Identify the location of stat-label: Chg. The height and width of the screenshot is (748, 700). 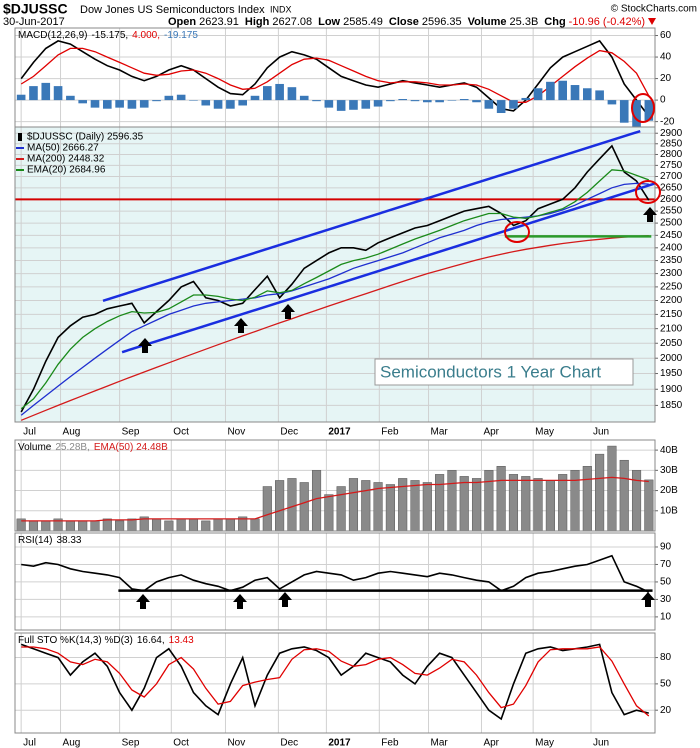
(554, 22).